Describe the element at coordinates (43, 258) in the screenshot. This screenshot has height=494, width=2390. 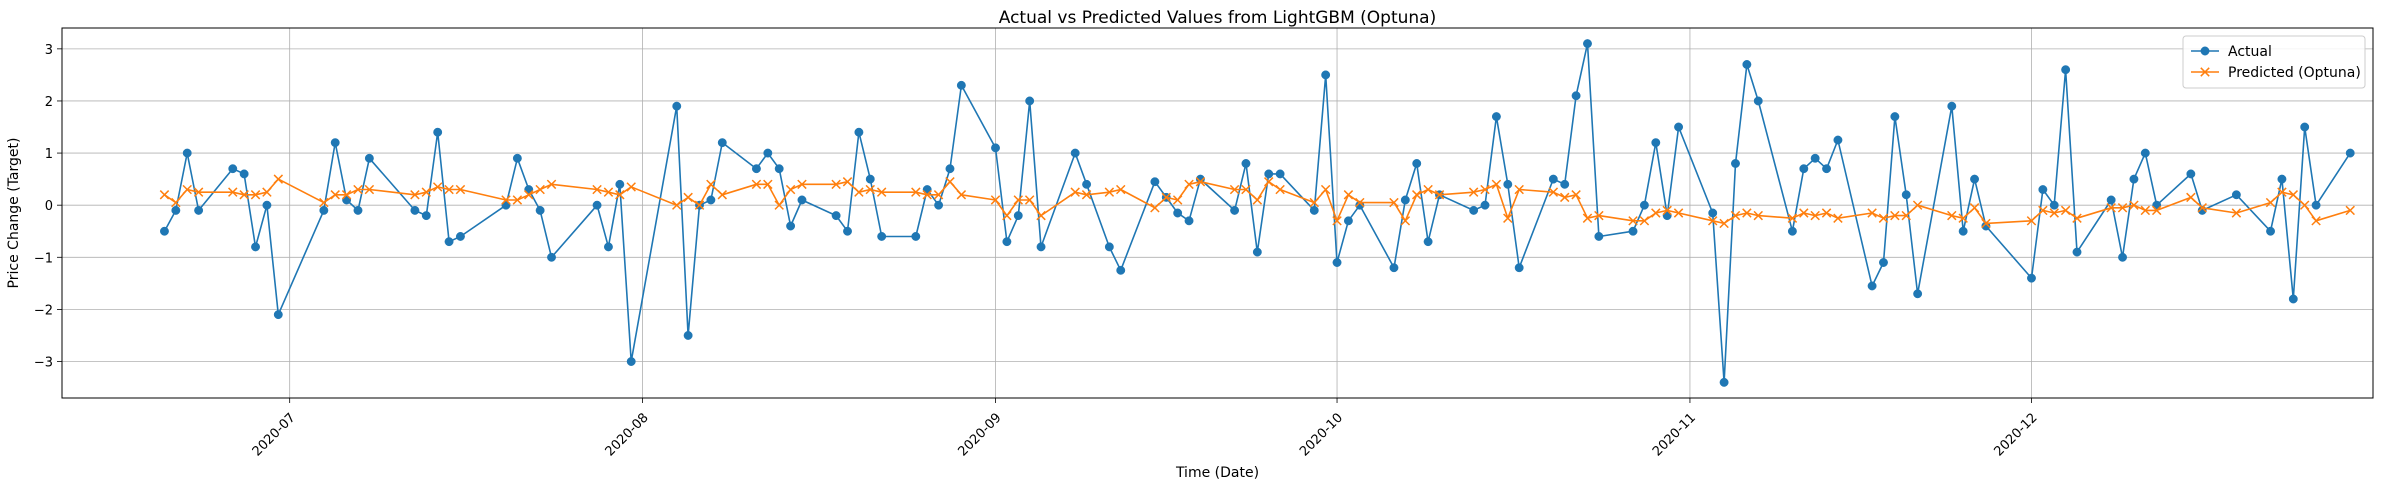
I see `y-tick-label: −1` at that location.